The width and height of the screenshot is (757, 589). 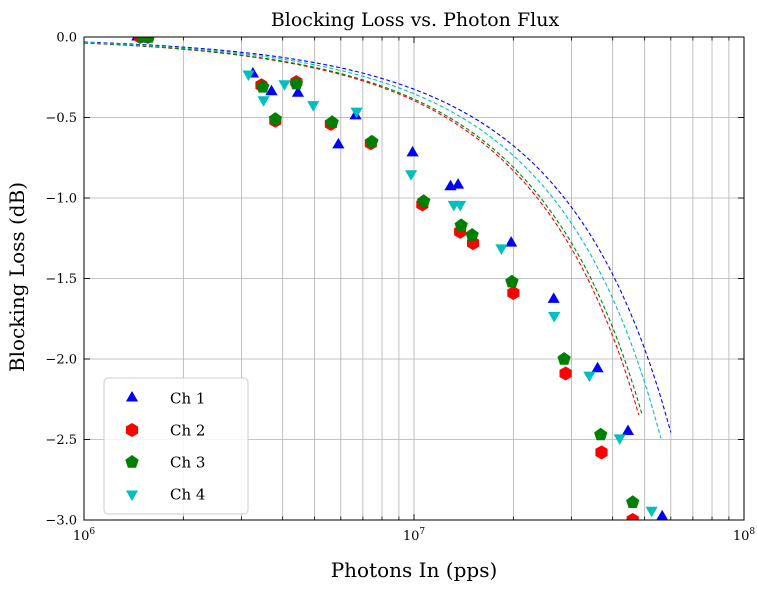 What do you see at coordinates (66, 38) in the screenshot?
I see `y-tick-label: 0.0` at bounding box center [66, 38].